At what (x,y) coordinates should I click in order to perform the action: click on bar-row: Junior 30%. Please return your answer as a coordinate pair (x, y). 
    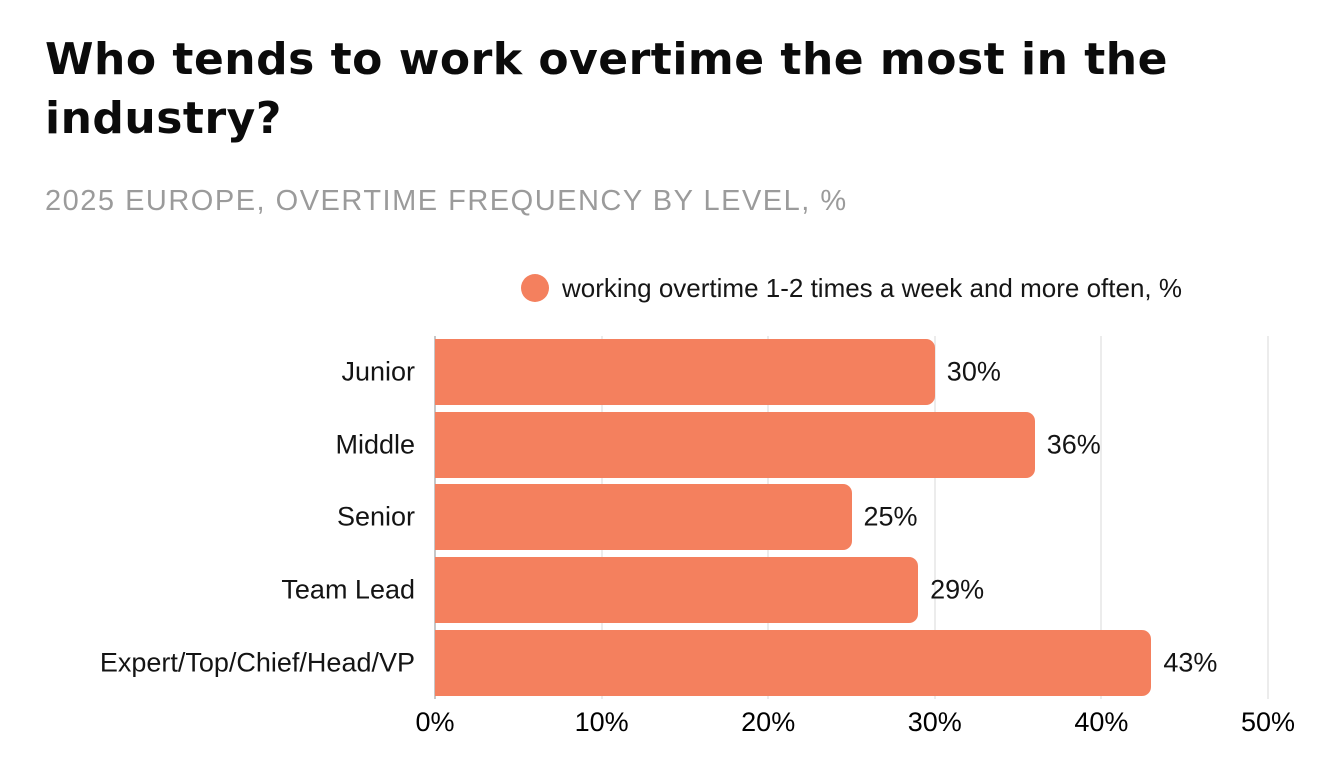
    Looking at the image, I should click on (804, 372).